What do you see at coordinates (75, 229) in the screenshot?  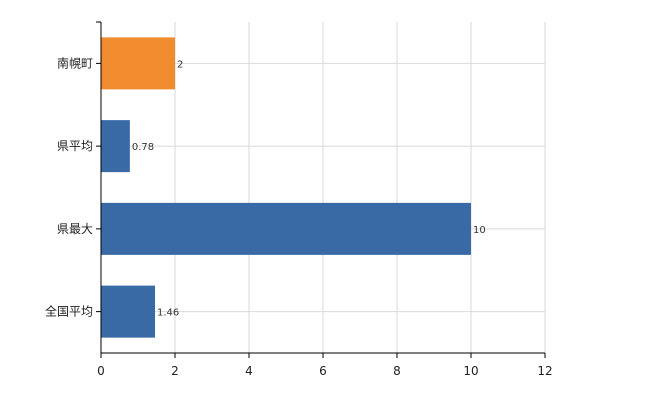 I see `category-label: 県最大` at bounding box center [75, 229].